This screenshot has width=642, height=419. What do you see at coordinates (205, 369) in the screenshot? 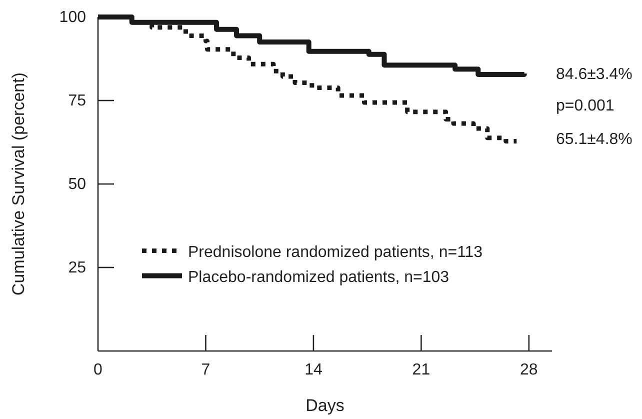
I see `x-tick-label: 7` at bounding box center [205, 369].